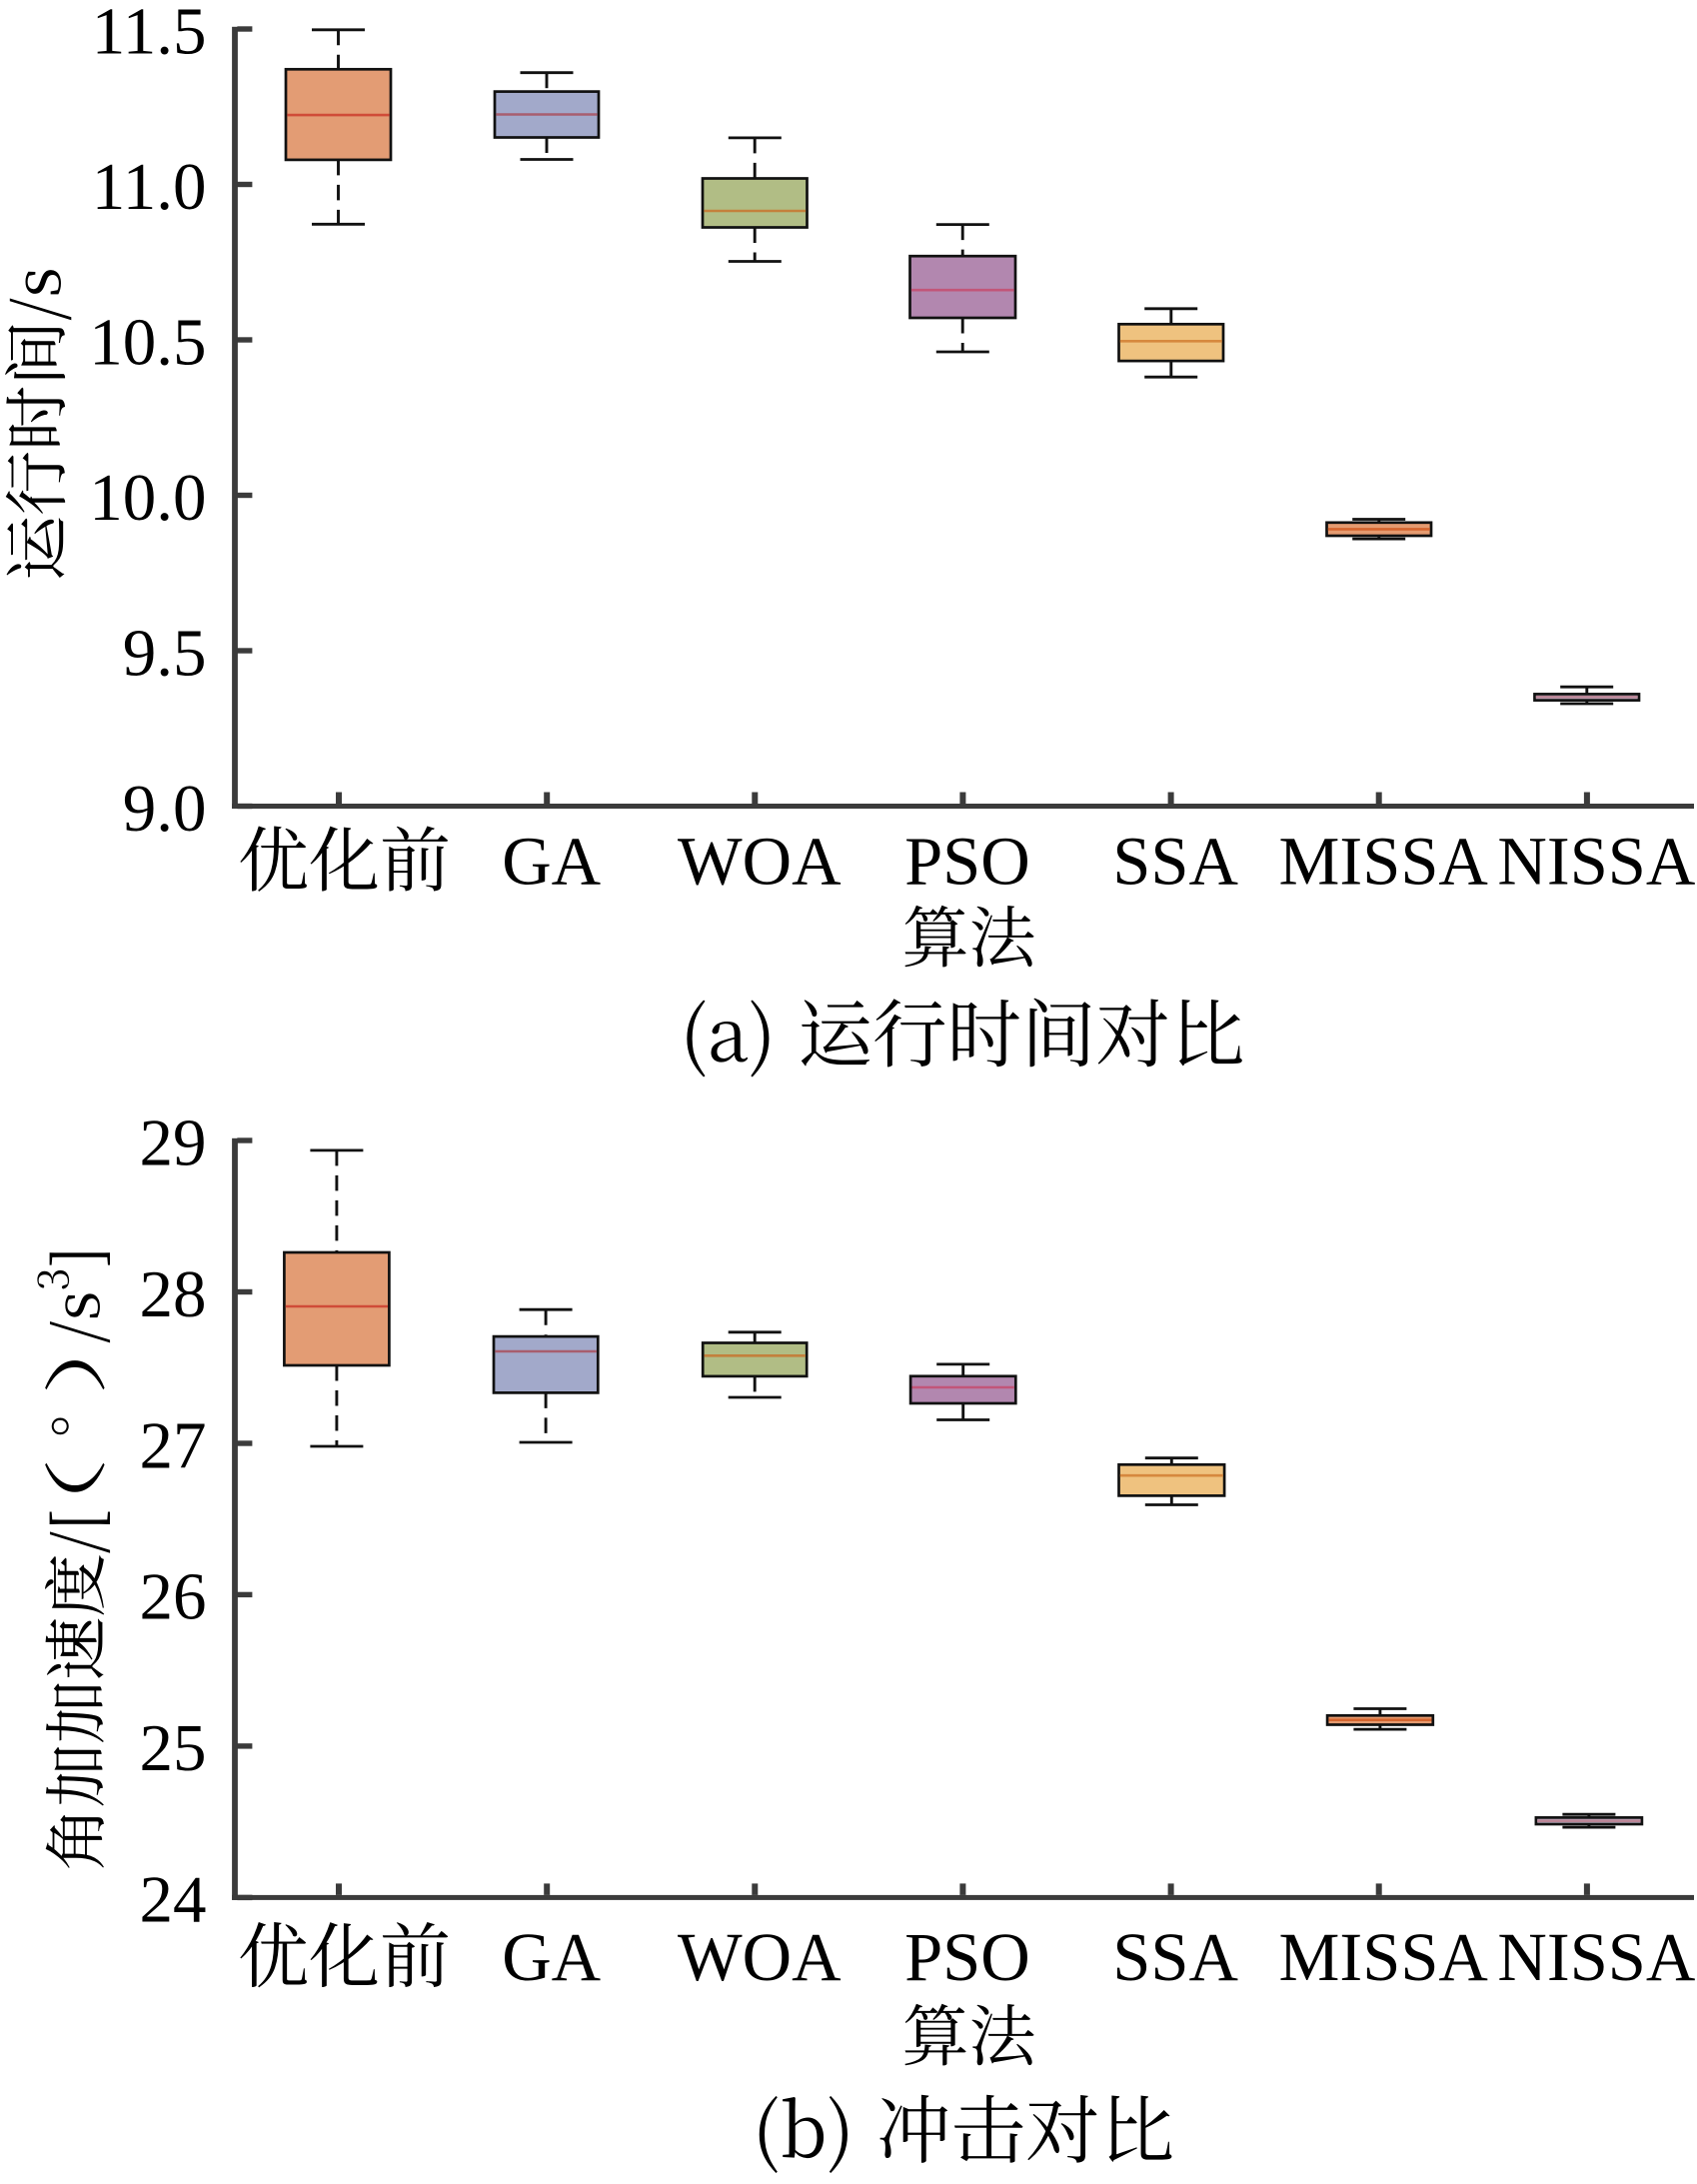  Describe the element at coordinates (173, 1900) in the screenshot. I see `svg-text: 24` at that location.